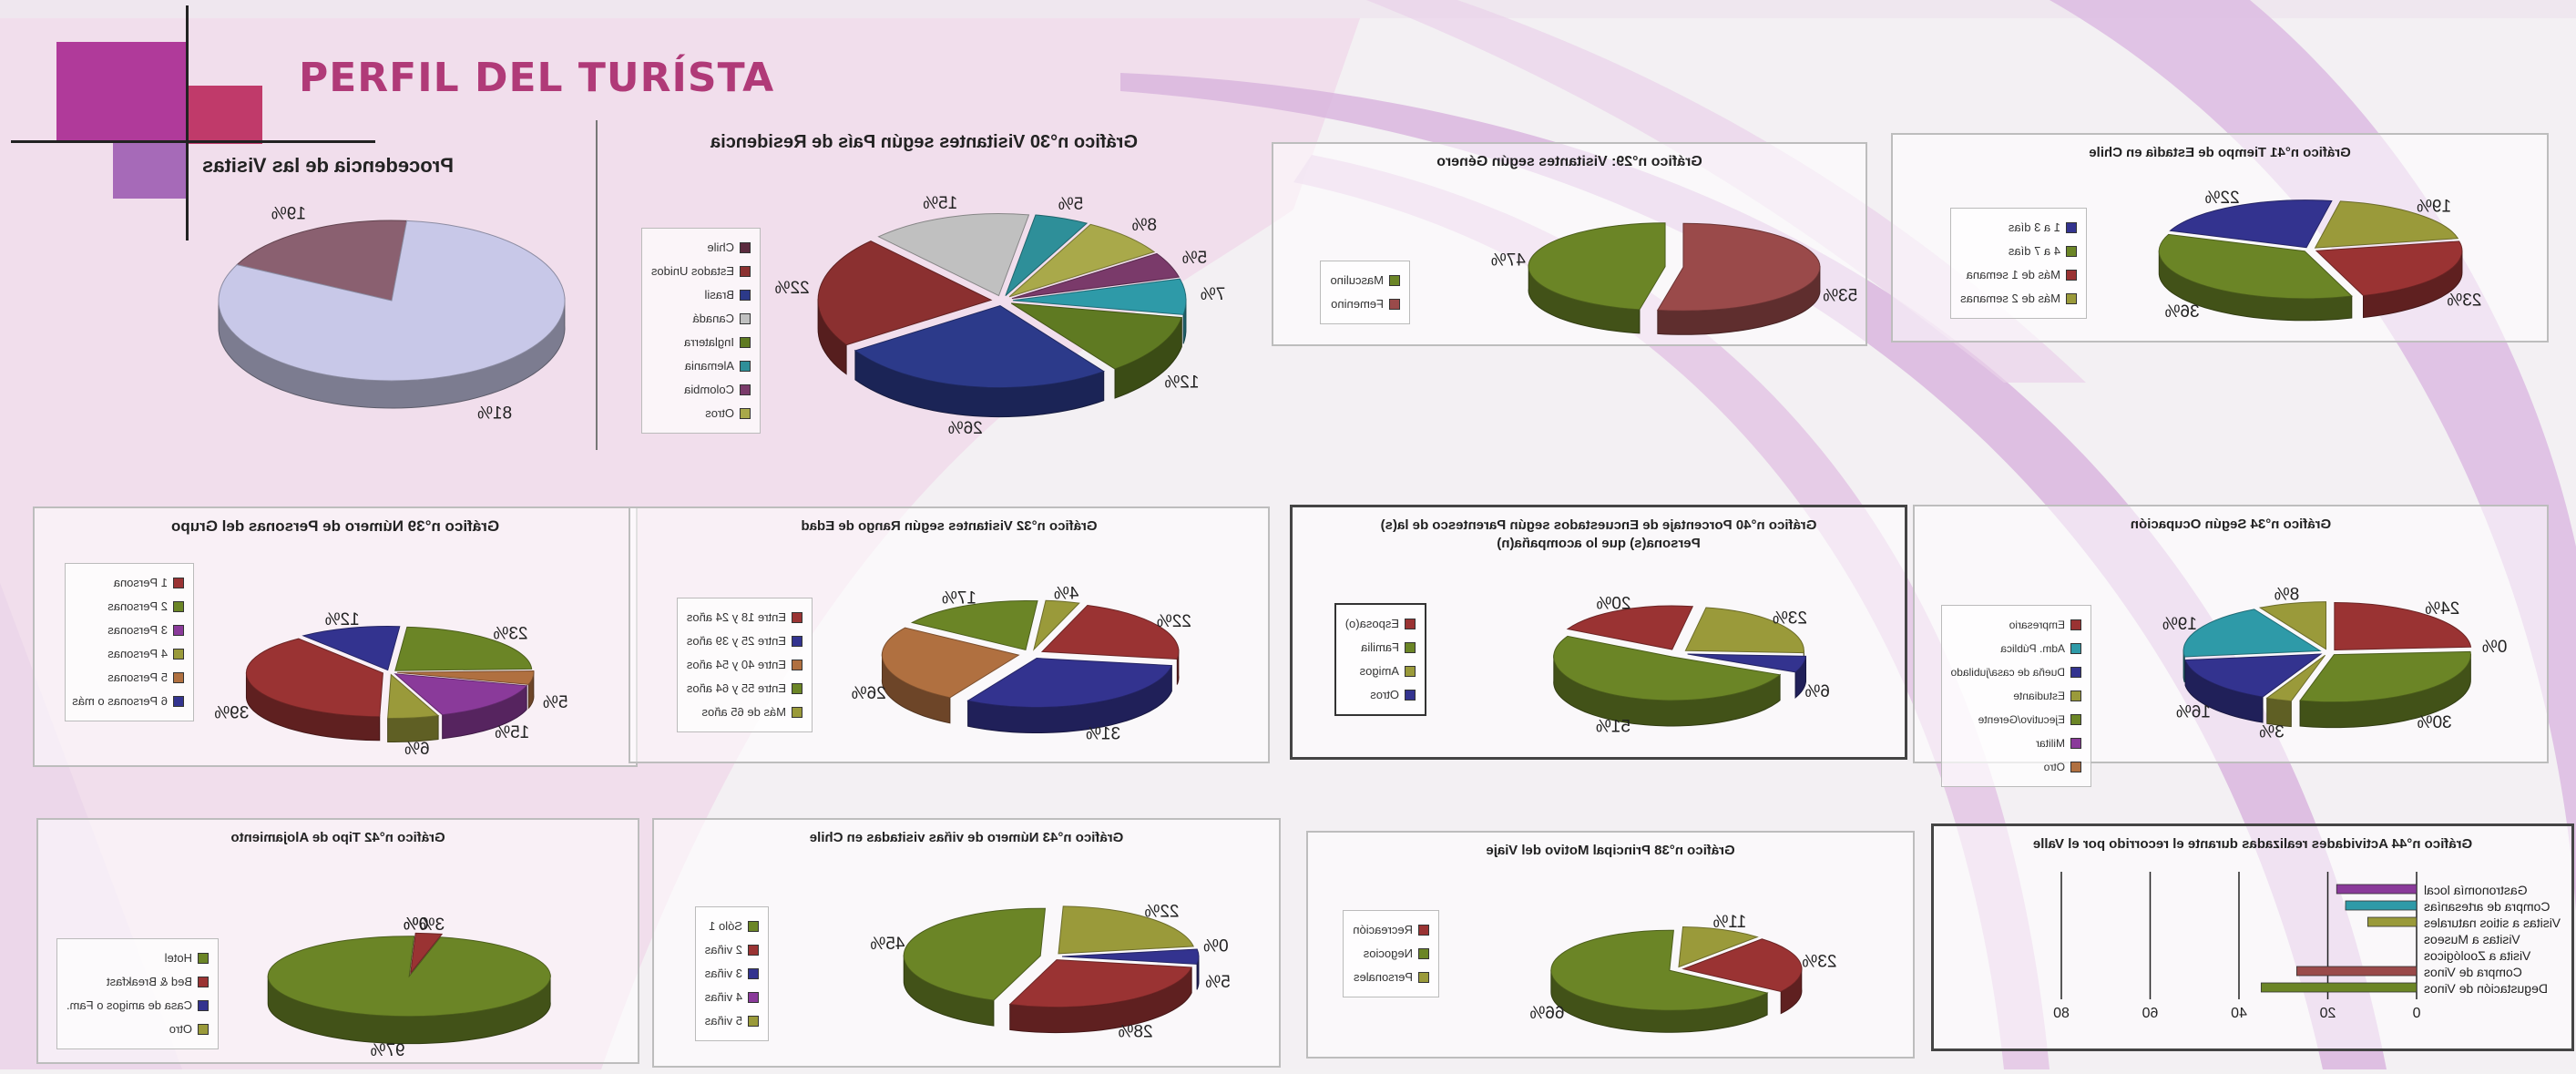 The width and height of the screenshot is (2576, 1074). What do you see at coordinates (701, 248) in the screenshot?
I see `legend-item: Chile` at bounding box center [701, 248].